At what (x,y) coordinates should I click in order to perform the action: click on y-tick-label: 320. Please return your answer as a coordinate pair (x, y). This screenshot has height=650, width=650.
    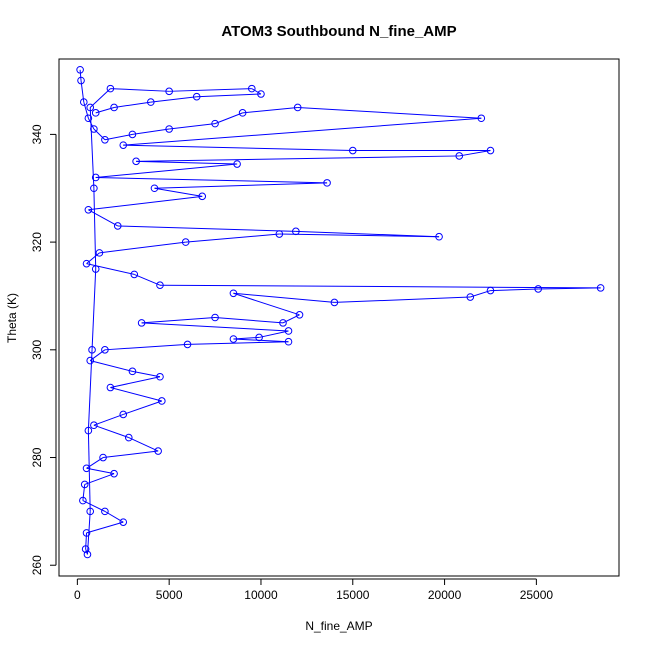
    Looking at the image, I should click on (37, 242).